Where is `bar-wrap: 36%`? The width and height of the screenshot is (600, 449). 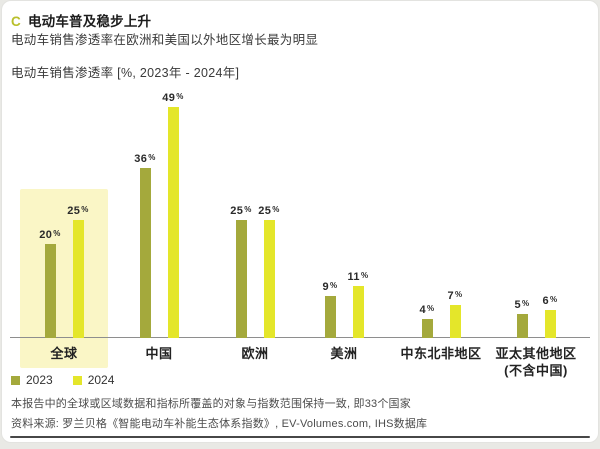
bar-wrap: 36% is located at coordinates (144, 245).